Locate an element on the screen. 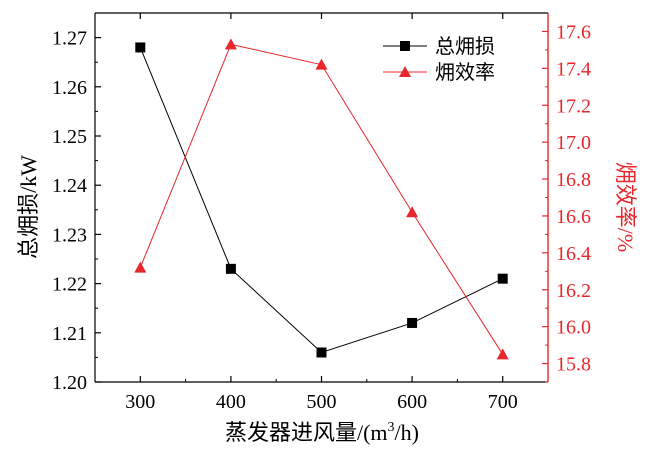 The height and width of the screenshot is (457, 650). x-tick-label: 400 is located at coordinates (231, 402).